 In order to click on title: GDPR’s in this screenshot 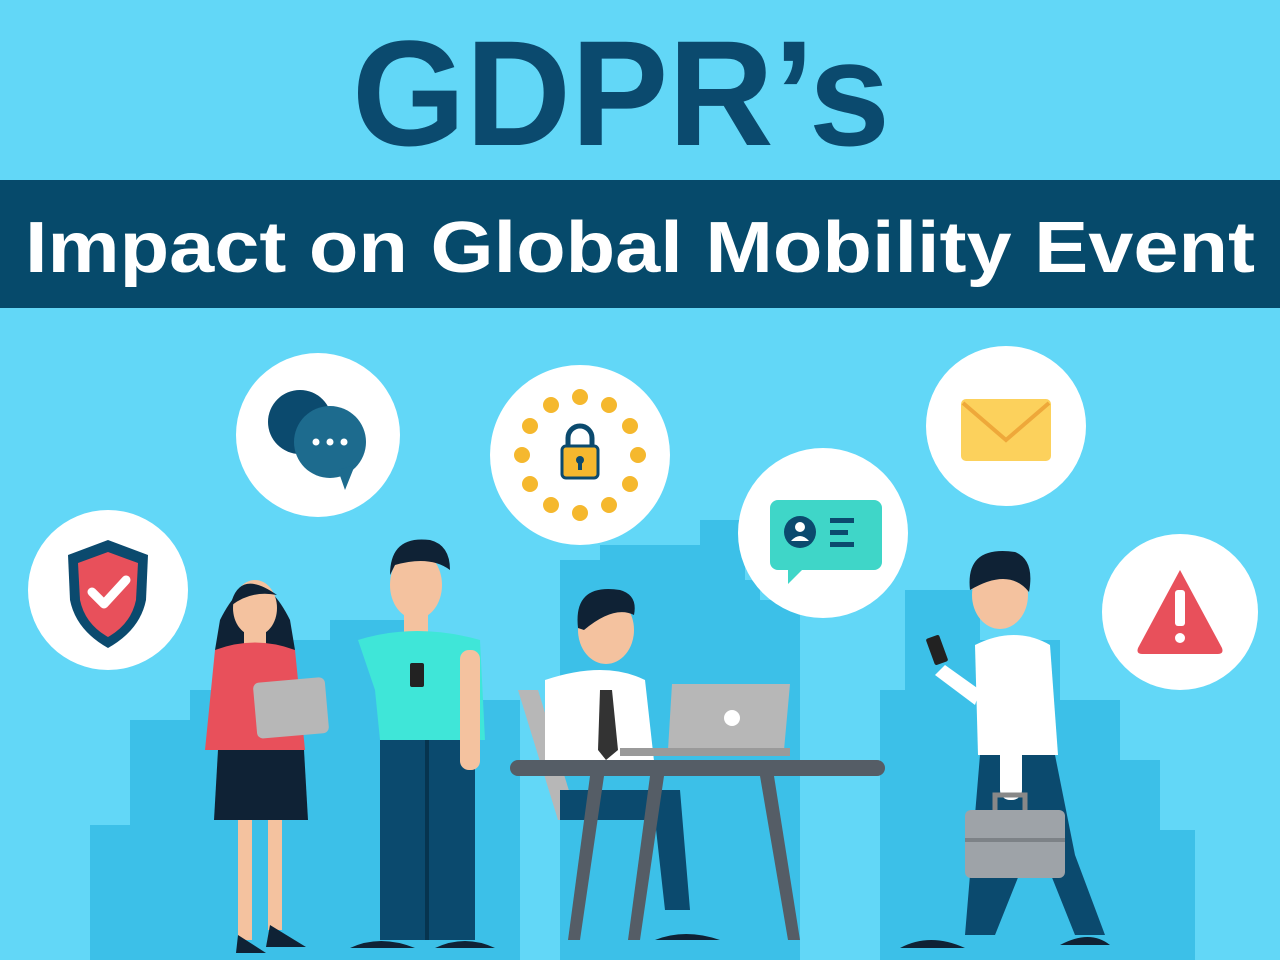, I will do `click(621, 93)`.